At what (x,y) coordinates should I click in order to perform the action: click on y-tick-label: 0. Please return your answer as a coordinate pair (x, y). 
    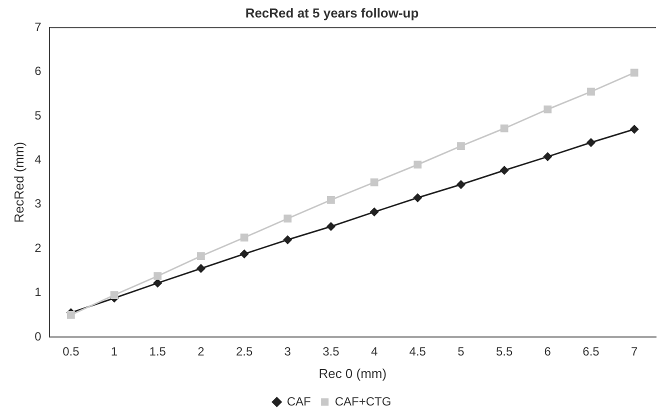
    Looking at the image, I should click on (38, 336).